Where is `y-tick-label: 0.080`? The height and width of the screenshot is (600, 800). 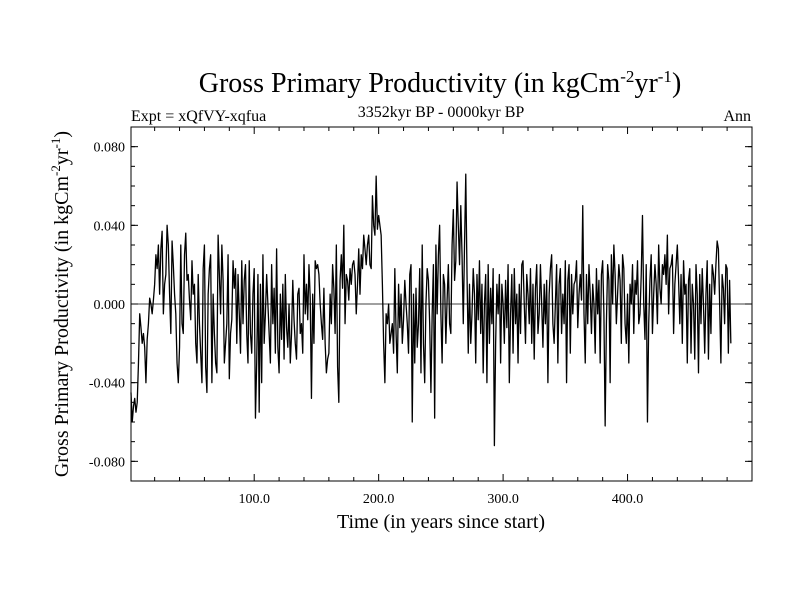
y-tick-label: 0.080 is located at coordinates (110, 148).